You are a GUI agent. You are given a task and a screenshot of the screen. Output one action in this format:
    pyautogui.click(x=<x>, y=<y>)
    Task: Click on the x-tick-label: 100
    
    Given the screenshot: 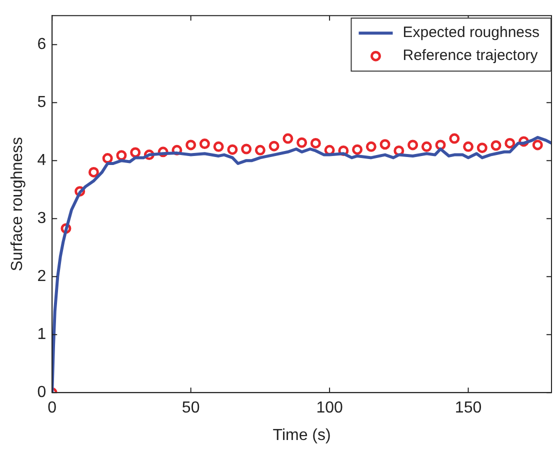 What is the action you would take?
    pyautogui.click(x=329, y=408)
    